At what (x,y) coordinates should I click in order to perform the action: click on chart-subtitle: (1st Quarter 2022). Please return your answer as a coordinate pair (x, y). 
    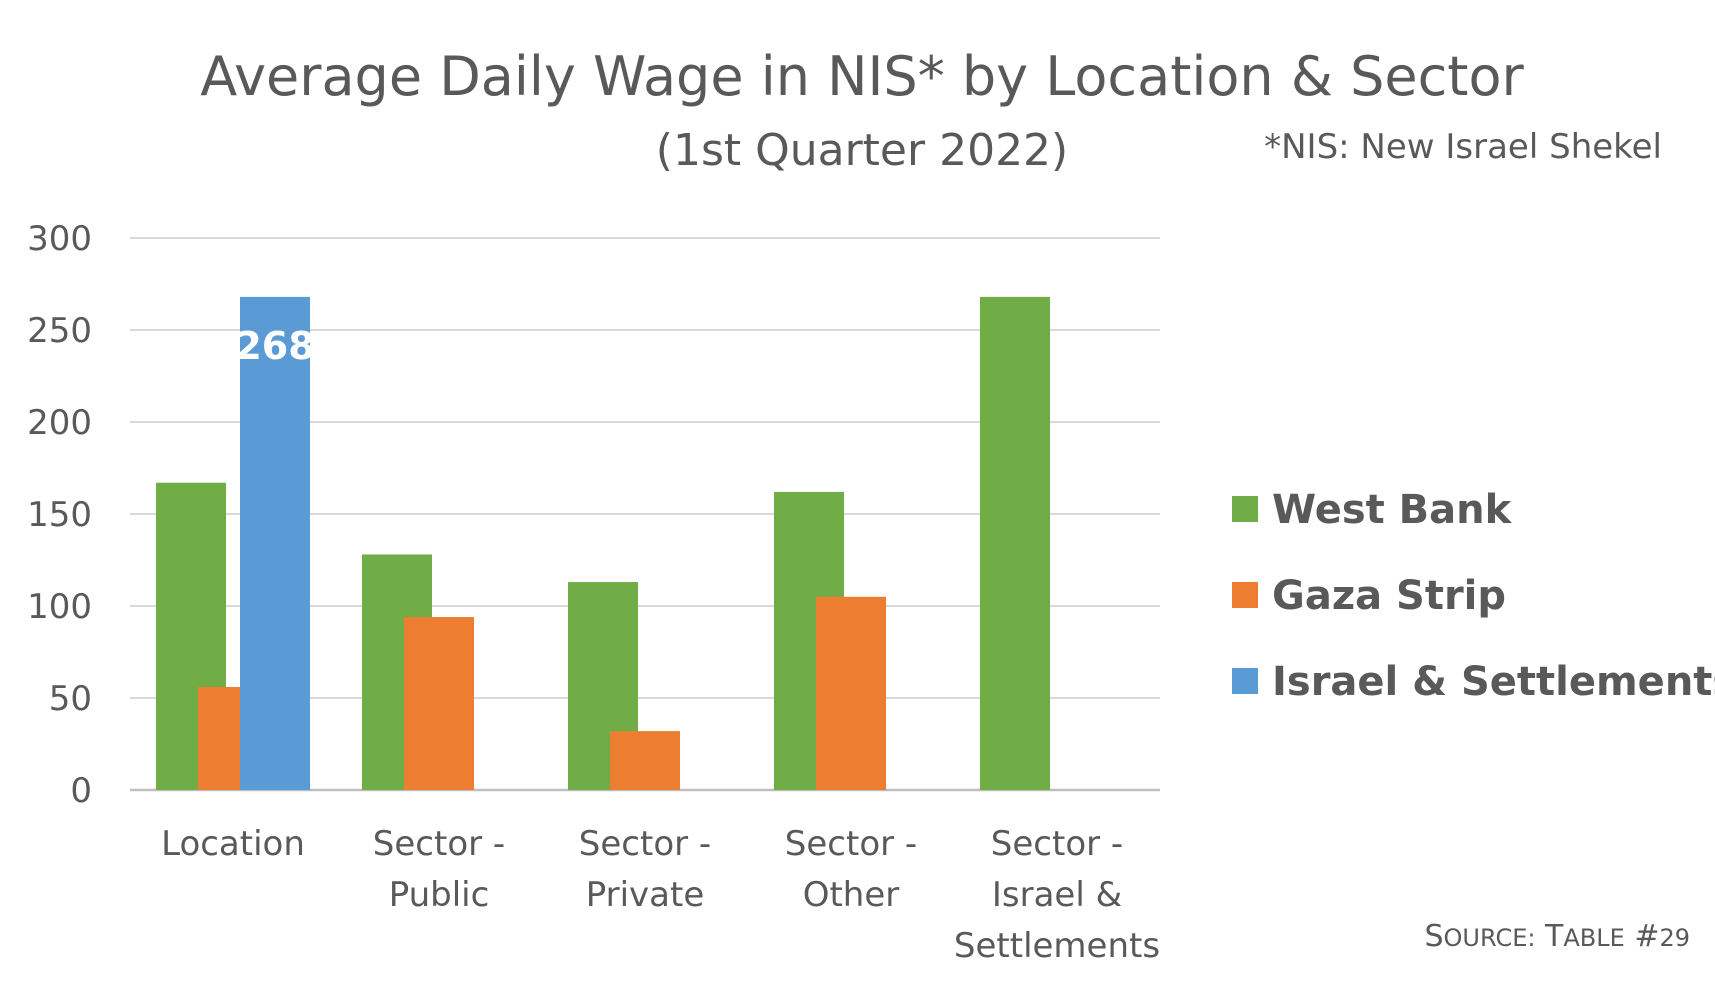
    Looking at the image, I should click on (862, 150).